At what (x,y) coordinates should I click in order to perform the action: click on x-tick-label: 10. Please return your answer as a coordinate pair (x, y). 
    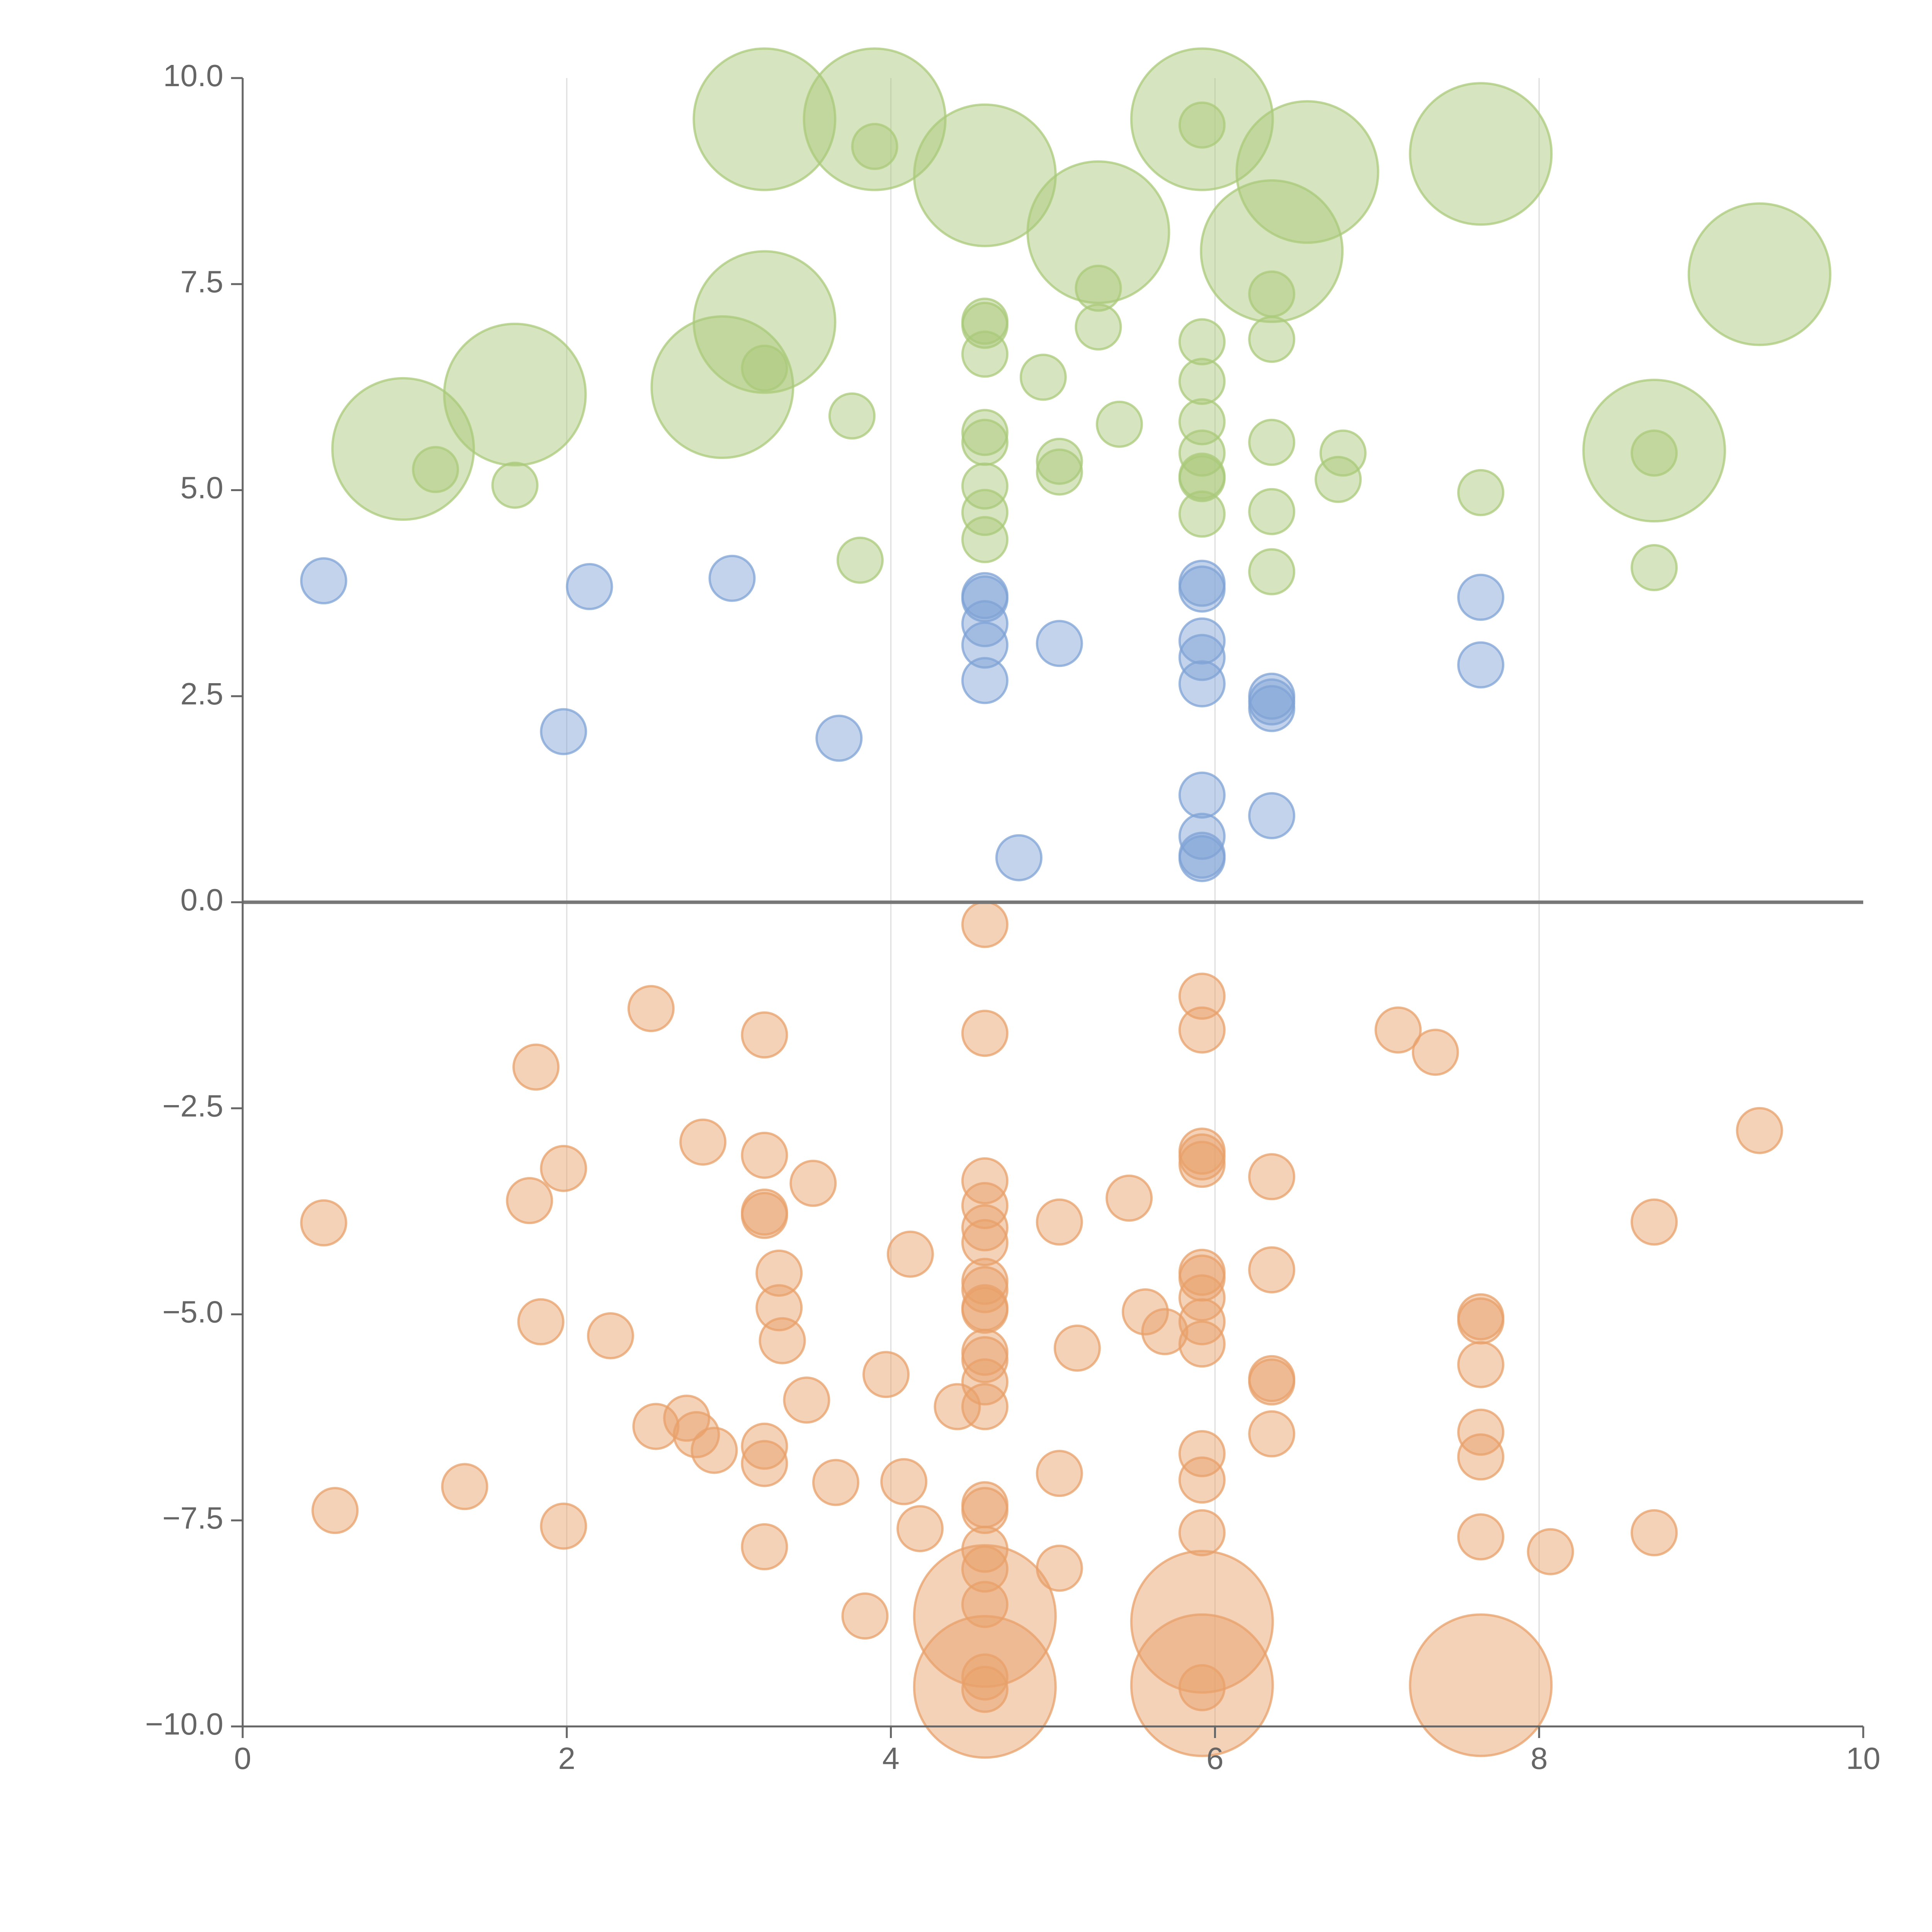
    Looking at the image, I should click on (1864, 1758).